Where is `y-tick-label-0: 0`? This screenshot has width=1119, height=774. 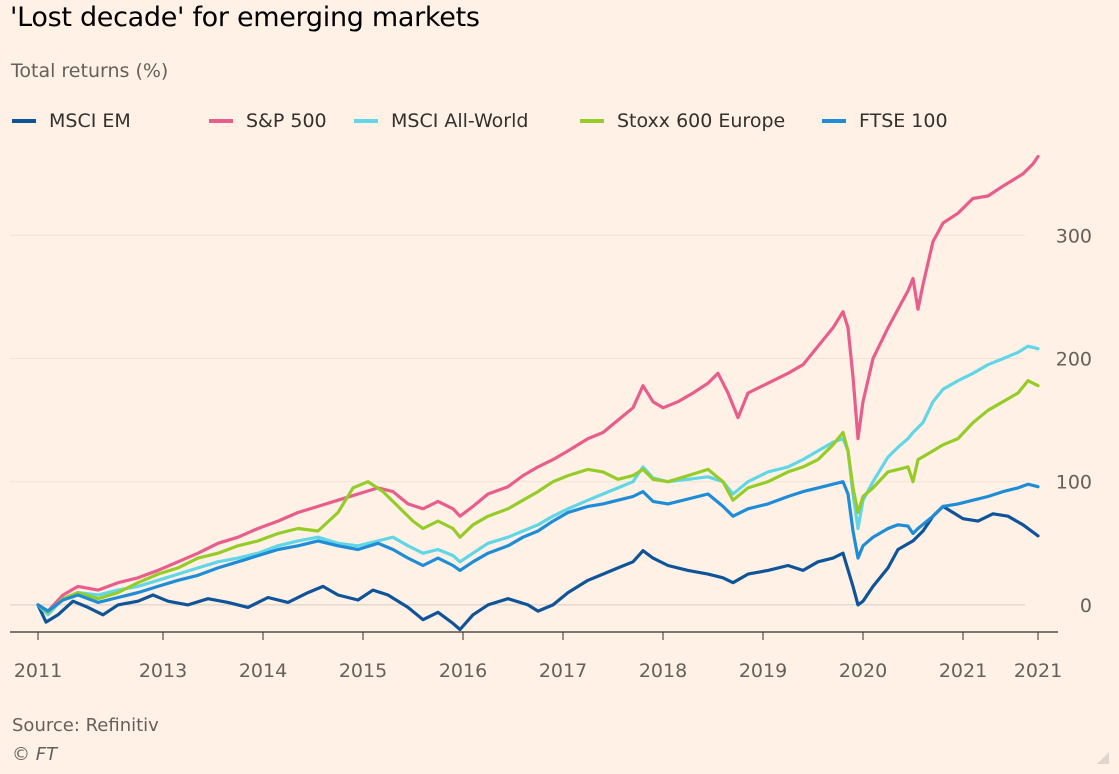
y-tick-label-0: 0 is located at coordinates (1086, 606).